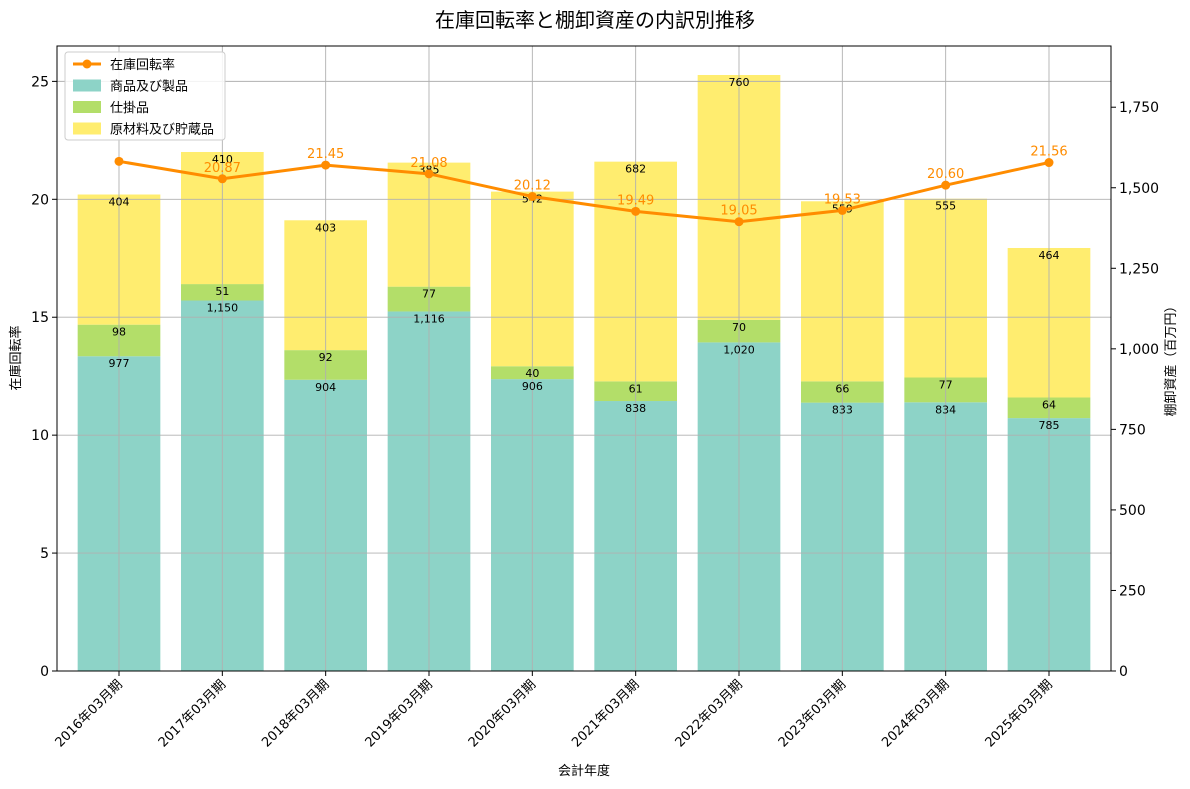 This screenshot has width=1190, height=789. Describe the element at coordinates (40, 318) in the screenshot. I see `y-left-tick-label-3: 15` at that location.